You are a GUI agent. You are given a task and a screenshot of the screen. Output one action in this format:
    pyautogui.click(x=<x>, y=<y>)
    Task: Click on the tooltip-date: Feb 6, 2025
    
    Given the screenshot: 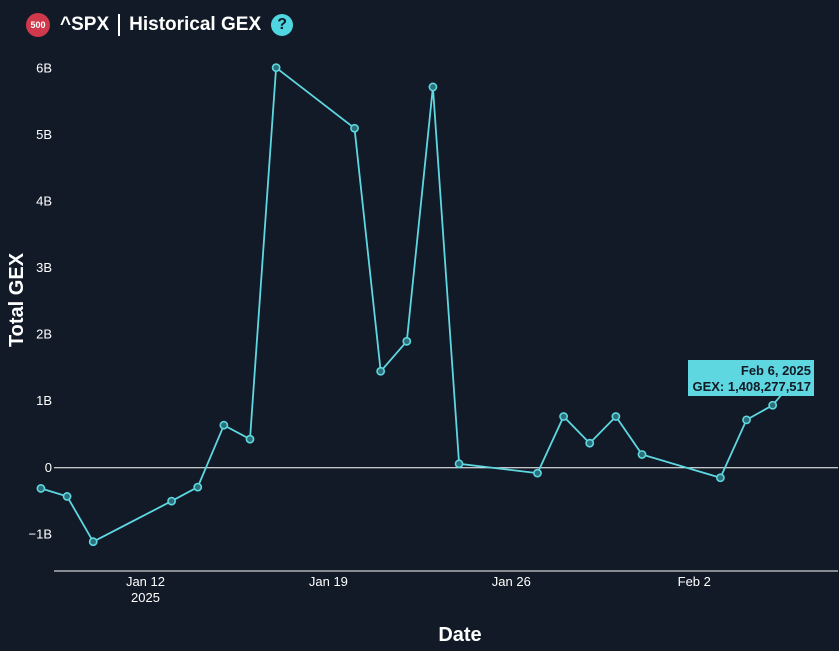 What is the action you would take?
    pyautogui.click(x=776, y=370)
    